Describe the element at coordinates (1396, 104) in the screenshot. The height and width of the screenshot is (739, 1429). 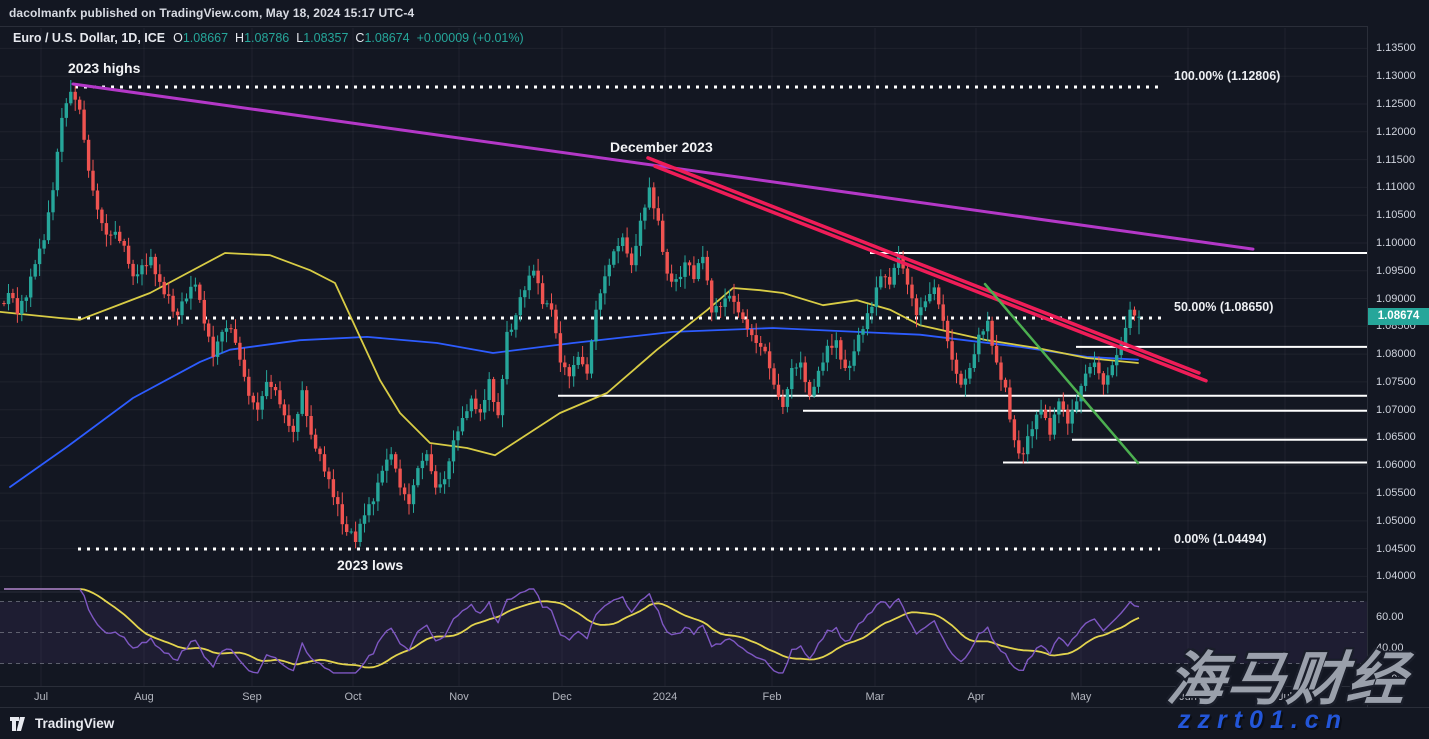
I see `price-tick-1.12500: 1.12500` at that location.